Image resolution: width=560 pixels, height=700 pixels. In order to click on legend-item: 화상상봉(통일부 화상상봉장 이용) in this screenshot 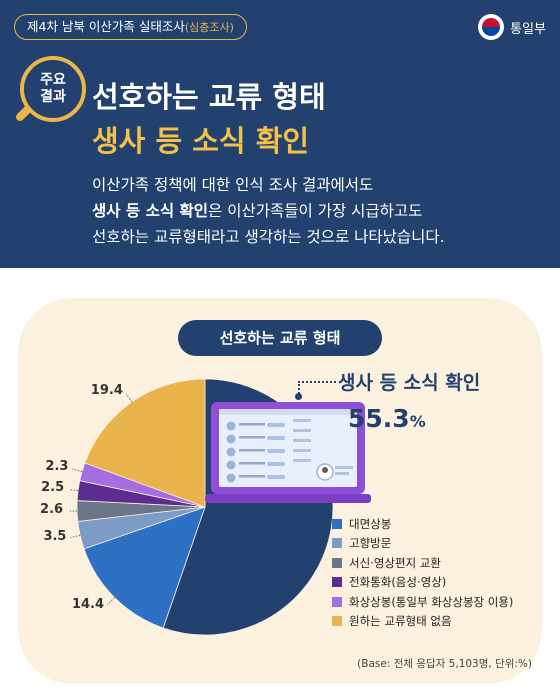, I will do `click(422, 602)`.